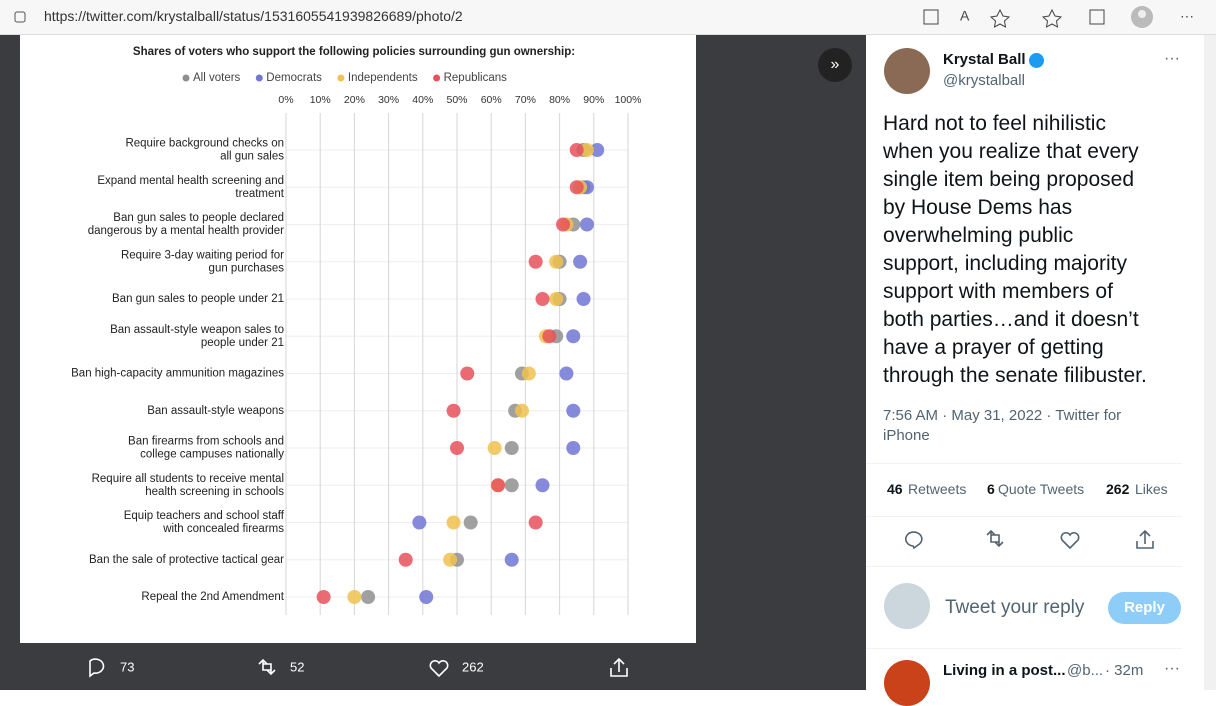 This screenshot has height=706, width=1216. What do you see at coordinates (383, 78) in the screenshot?
I see `legend-label: Independents` at bounding box center [383, 78].